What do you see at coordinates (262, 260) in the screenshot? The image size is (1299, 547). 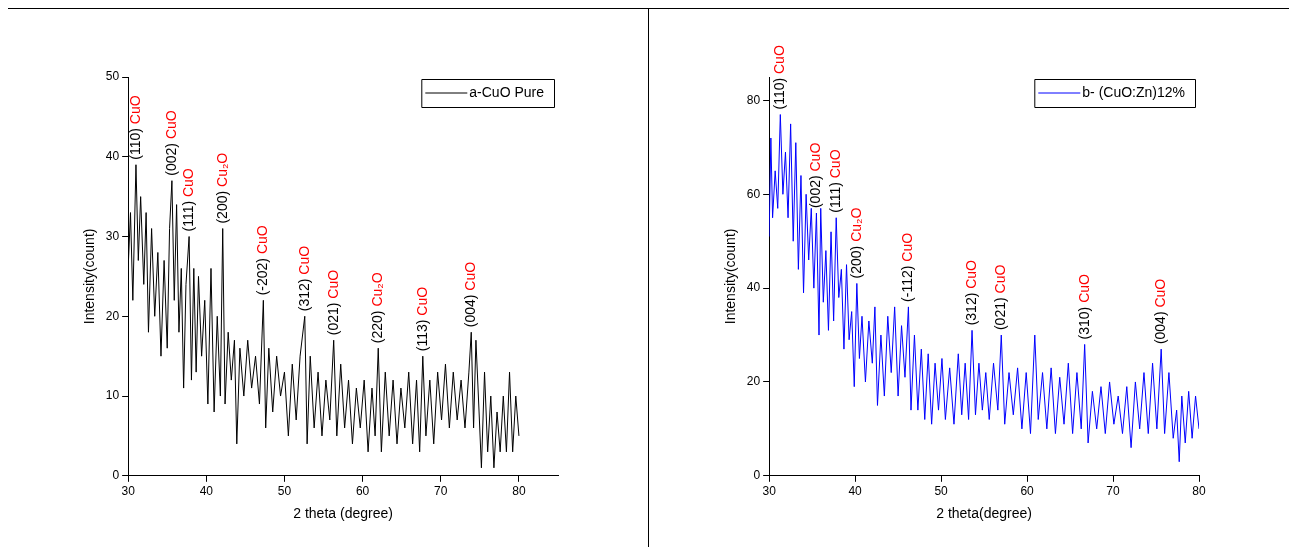 I see `annotation: (-202) CuO` at bounding box center [262, 260].